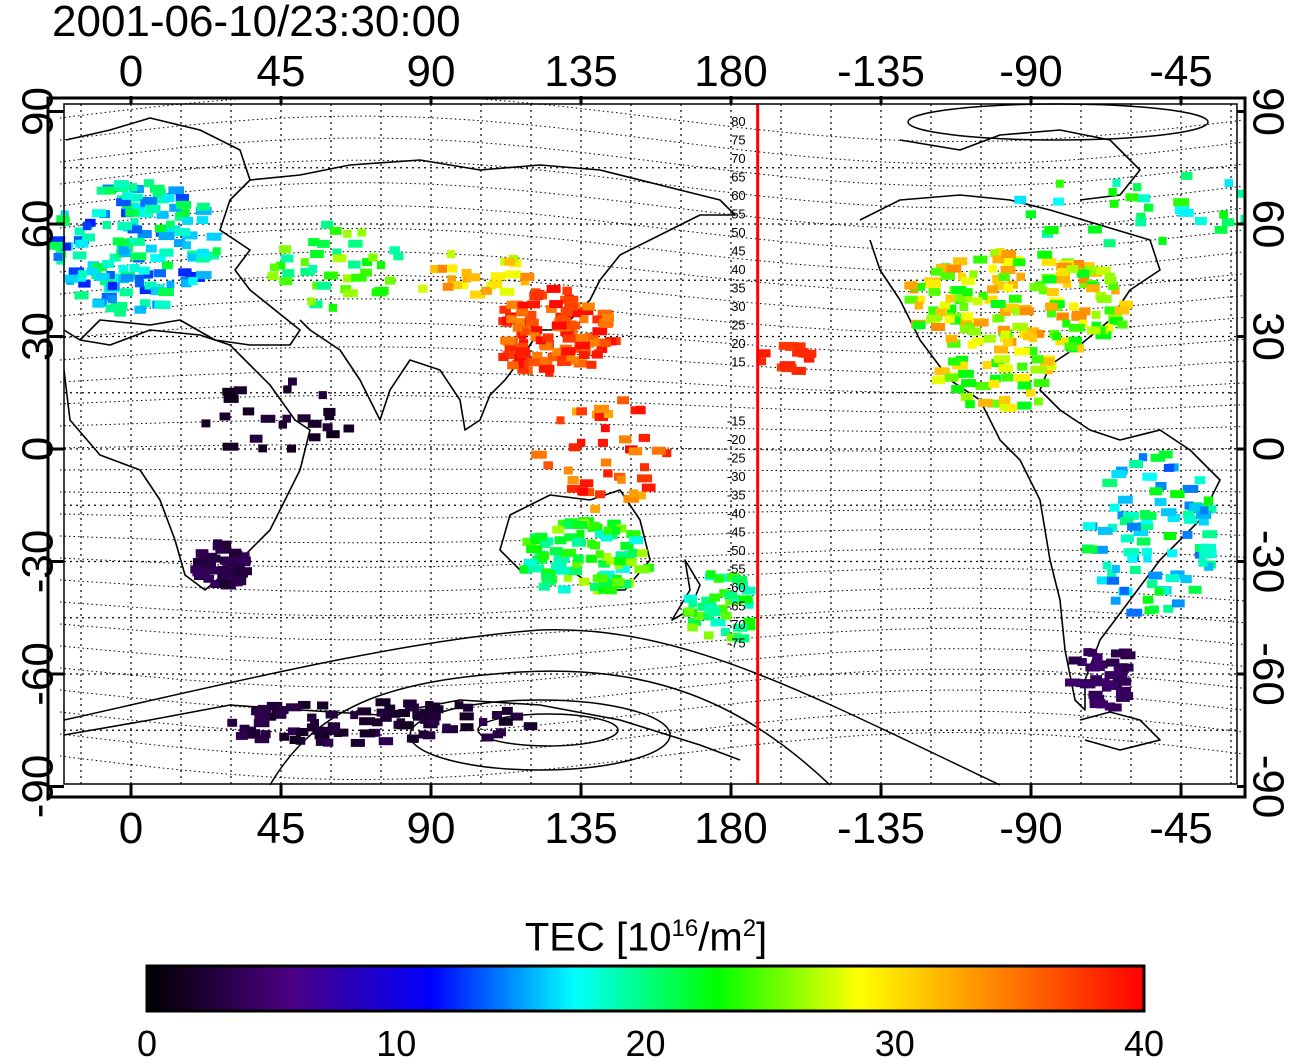 The height and width of the screenshot is (1064, 1292). I want to click on coastline, so click(492, 295).